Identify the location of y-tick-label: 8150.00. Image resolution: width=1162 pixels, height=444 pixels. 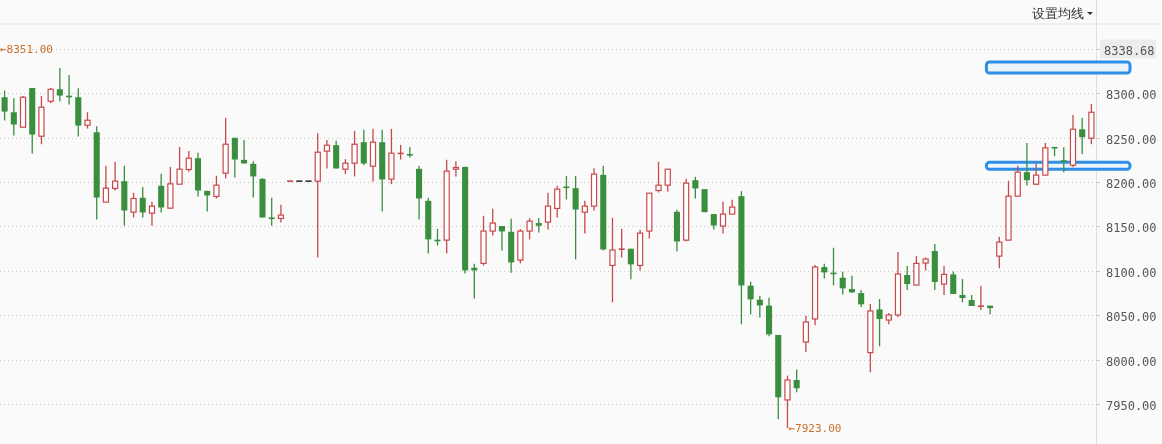
(1131, 227).